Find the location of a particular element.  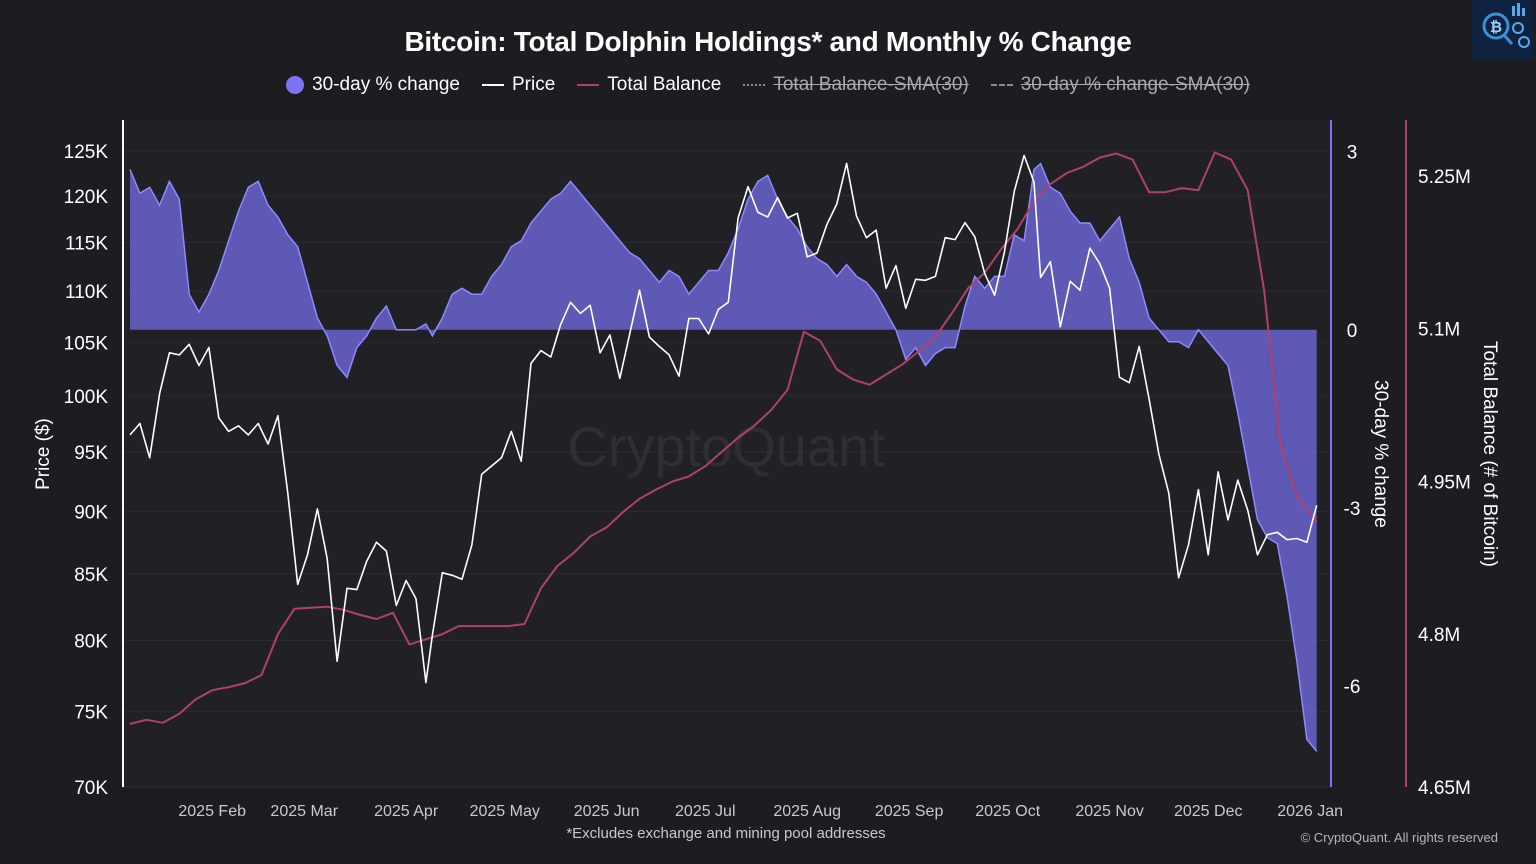

legend-label-balance-sma: Total Balance-SMA(30) is located at coordinates (871, 84).